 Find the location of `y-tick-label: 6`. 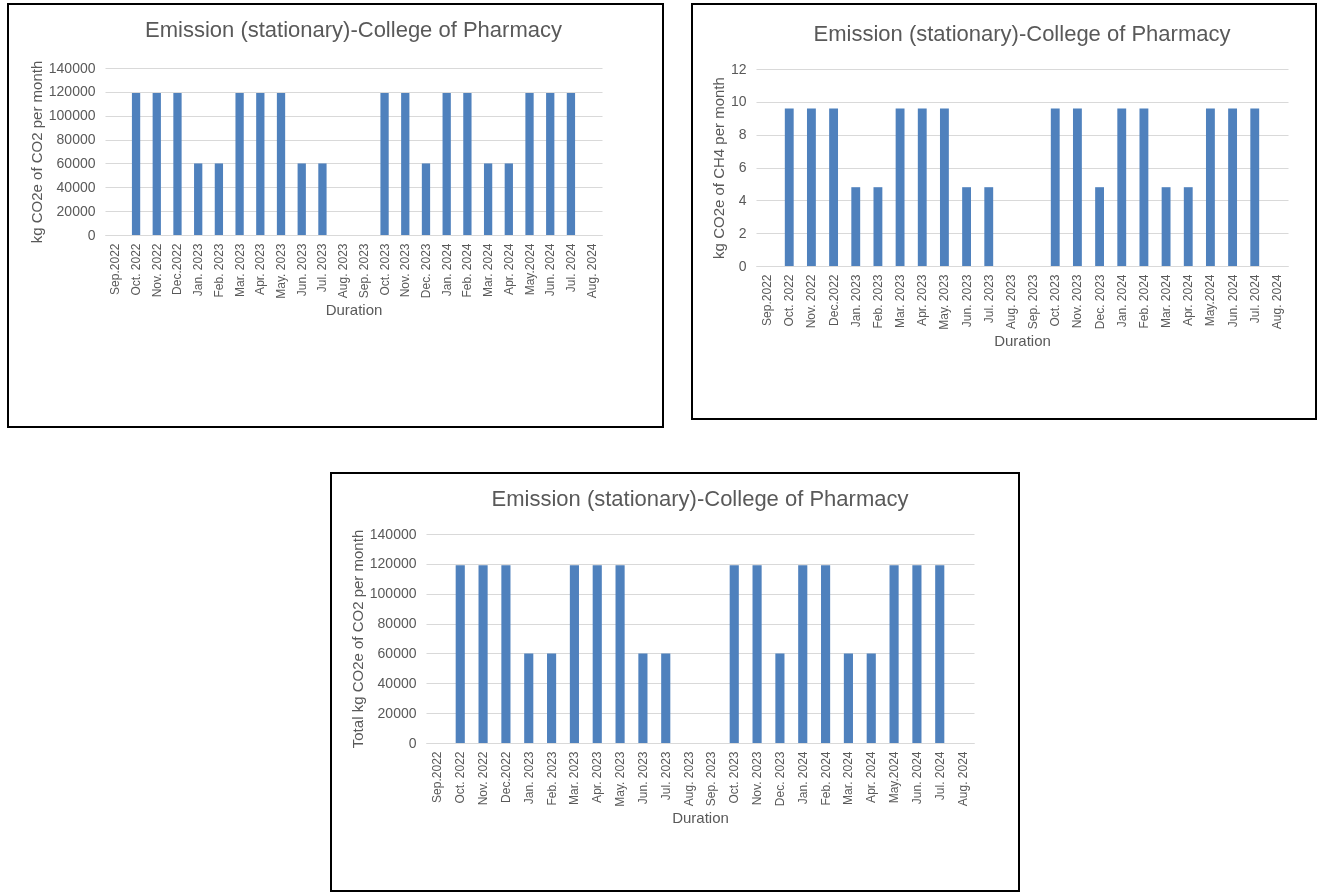

y-tick-label: 6 is located at coordinates (742, 167).